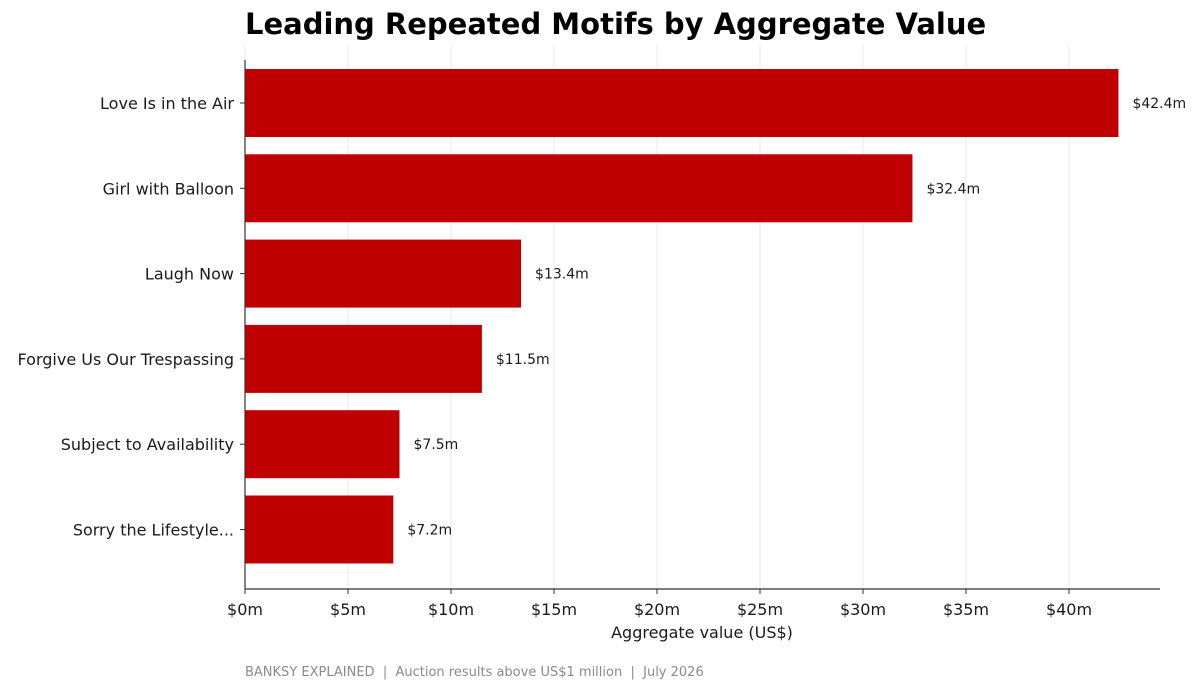 The width and height of the screenshot is (1200, 691). Describe the element at coordinates (1159, 104) in the screenshot. I see `value-label-0: $42.4m` at that location.